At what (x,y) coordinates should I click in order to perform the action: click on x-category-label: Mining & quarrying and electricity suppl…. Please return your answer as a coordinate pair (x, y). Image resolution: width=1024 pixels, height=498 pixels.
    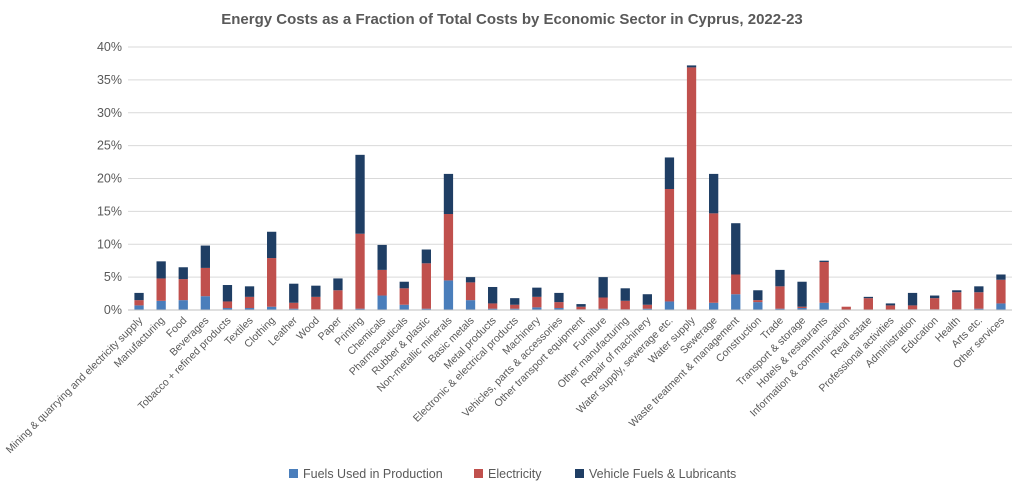
    Looking at the image, I should click on (75, 385).